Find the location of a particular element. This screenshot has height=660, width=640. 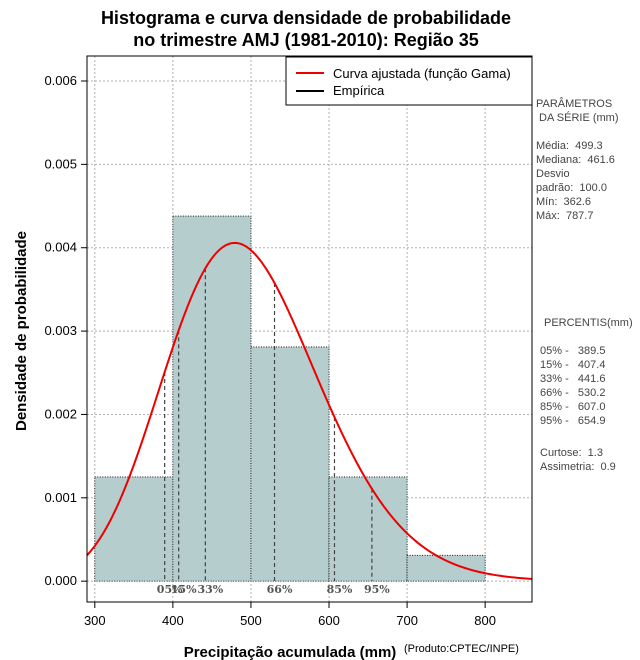

y-tick-label-5: 0.005 is located at coordinates (60, 163).